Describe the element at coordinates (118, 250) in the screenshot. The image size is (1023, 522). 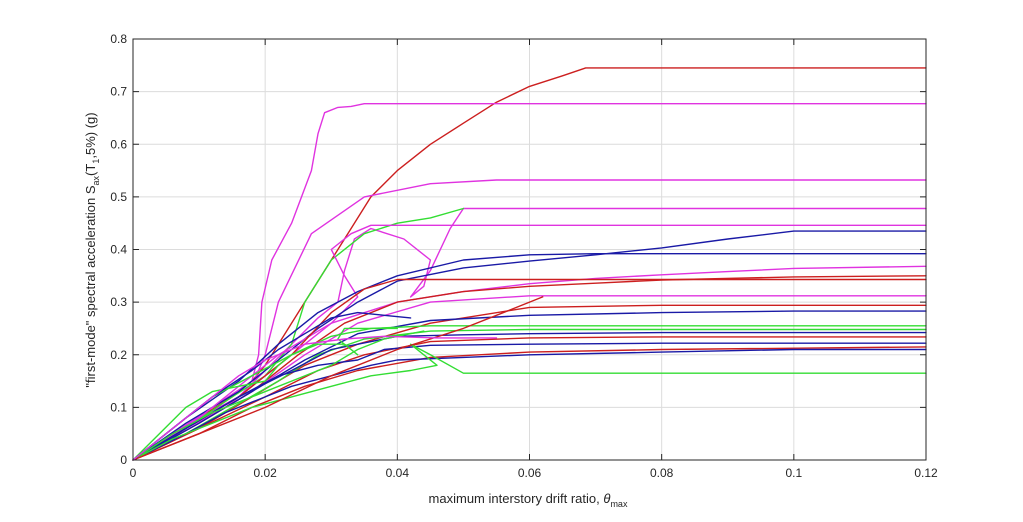
I see `y-tick-label: 0.4` at that location.